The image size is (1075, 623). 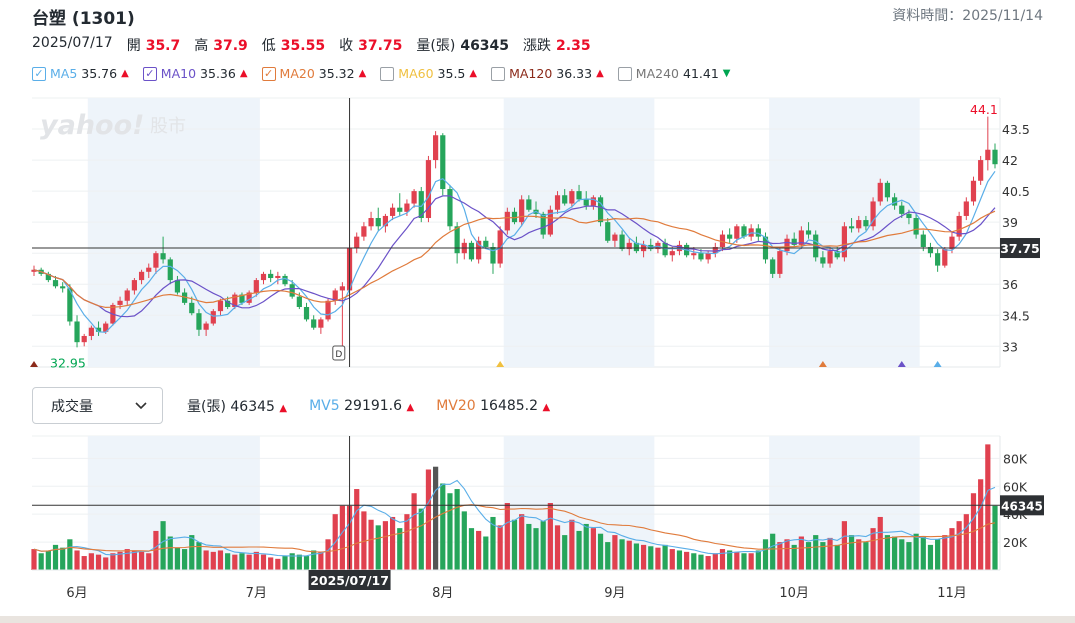 I want to click on ma-legend-ma10: ✓ MA10 35.36 ▲, so click(x=195, y=73).